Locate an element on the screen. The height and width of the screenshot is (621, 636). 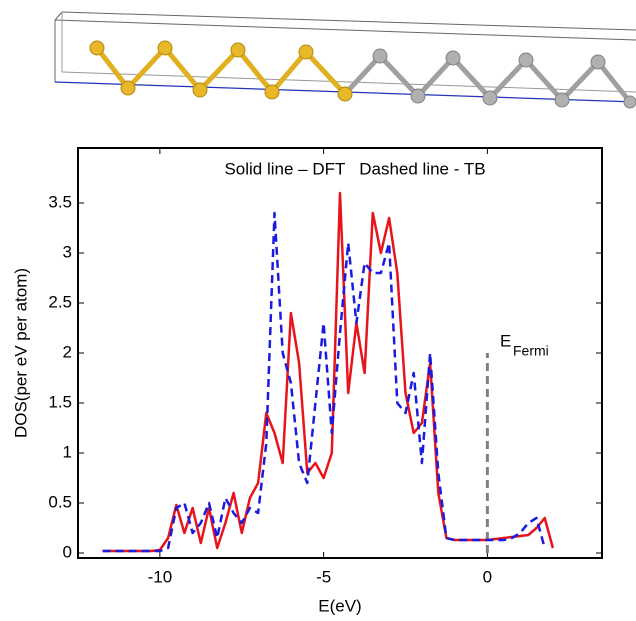
x-axis-label: E(eV) is located at coordinates (339, 605).